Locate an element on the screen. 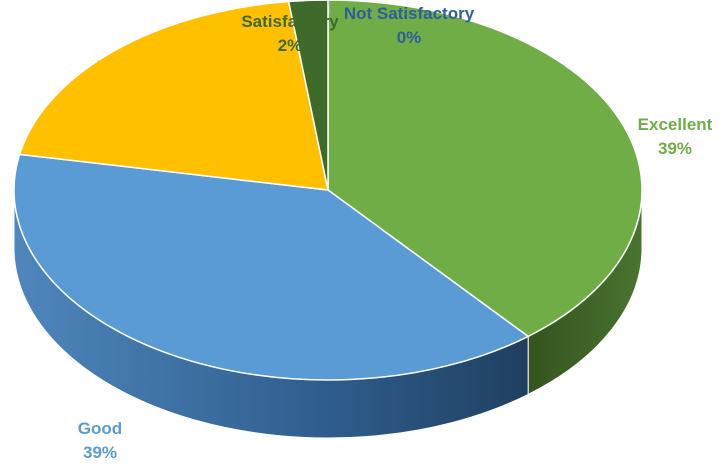 This screenshot has height=469, width=719. data-label-name-fair: Fair is located at coordinates (112, 66).